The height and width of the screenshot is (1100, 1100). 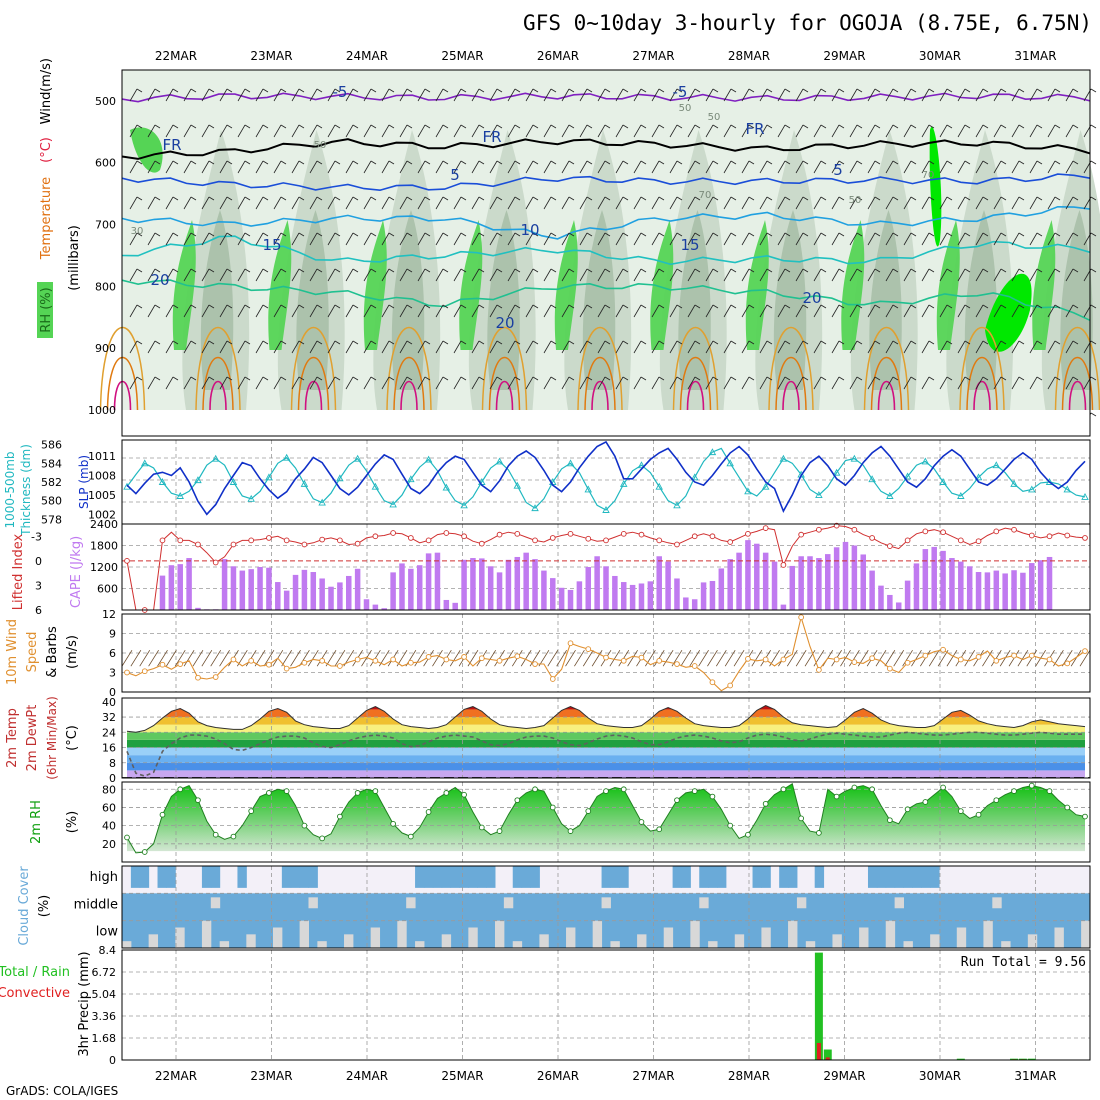 I want to click on contour-label: FR, so click(x=171, y=145).